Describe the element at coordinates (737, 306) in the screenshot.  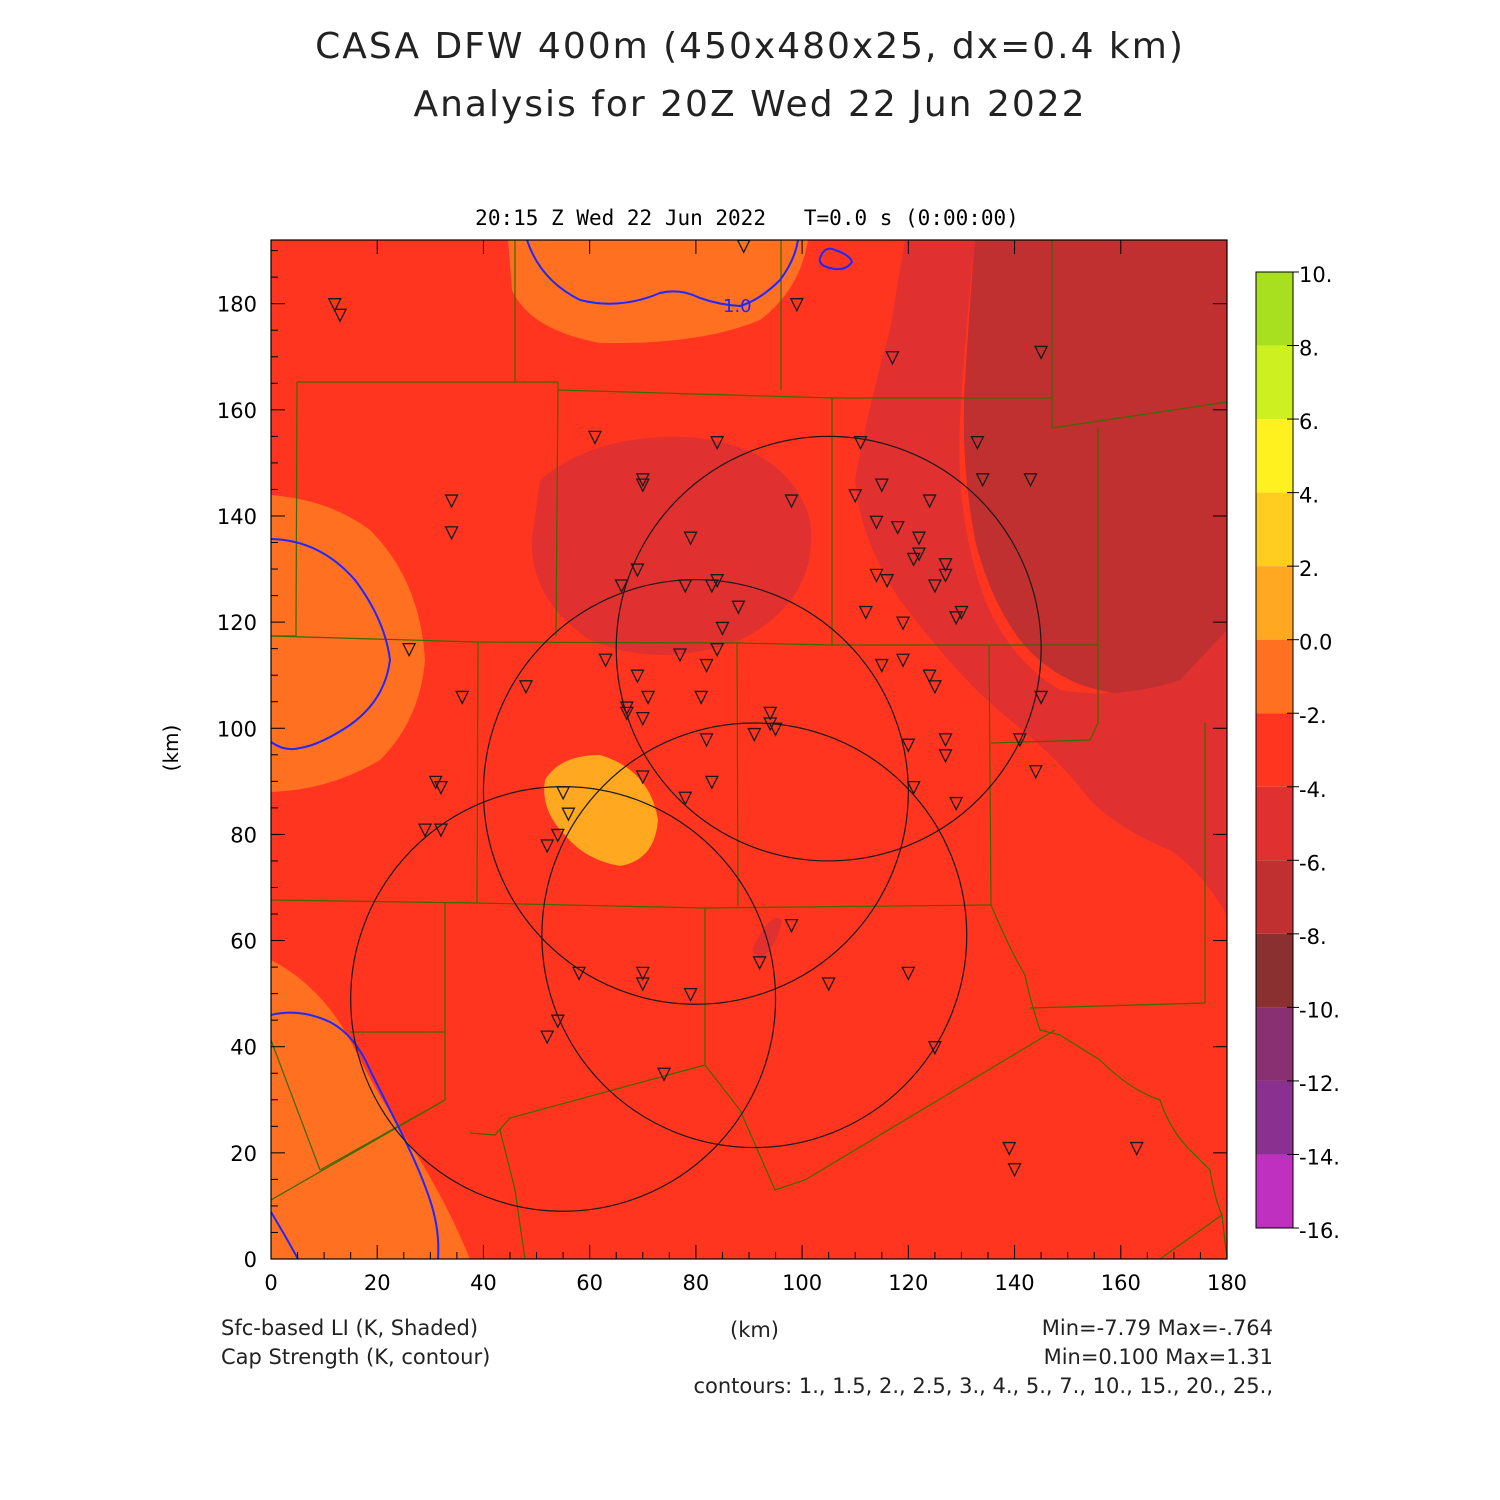
I see `contour-label: 1.0` at that location.